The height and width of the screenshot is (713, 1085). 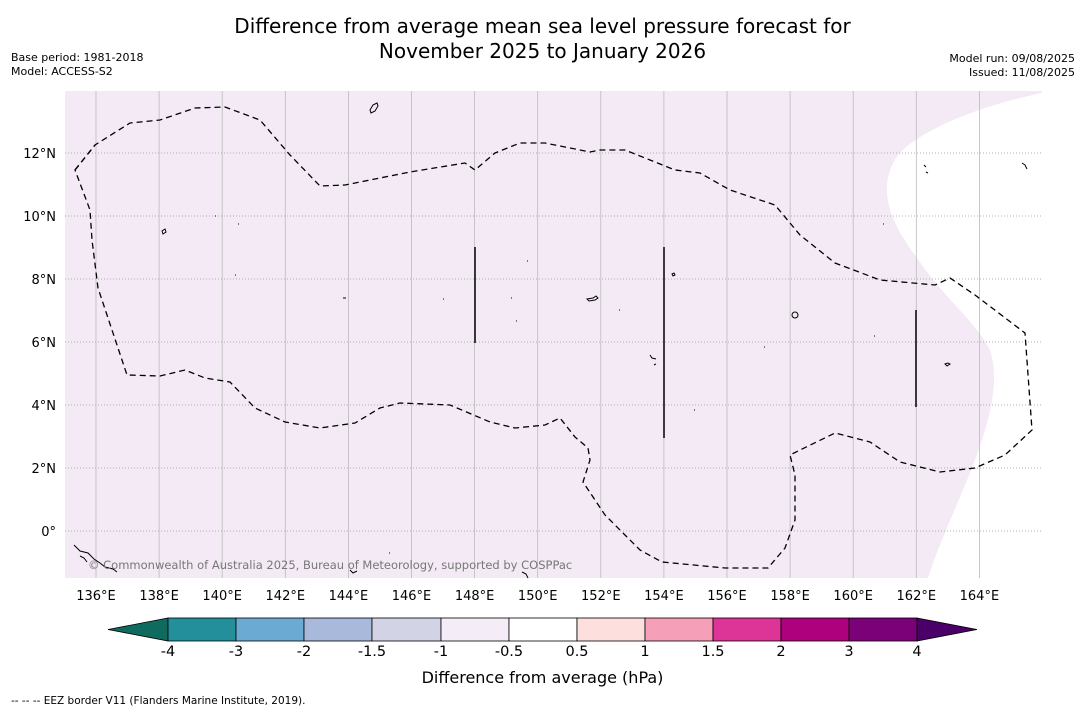 What do you see at coordinates (62, 71) in the screenshot?
I see `model-text: Model: ACCESS-S2` at bounding box center [62, 71].